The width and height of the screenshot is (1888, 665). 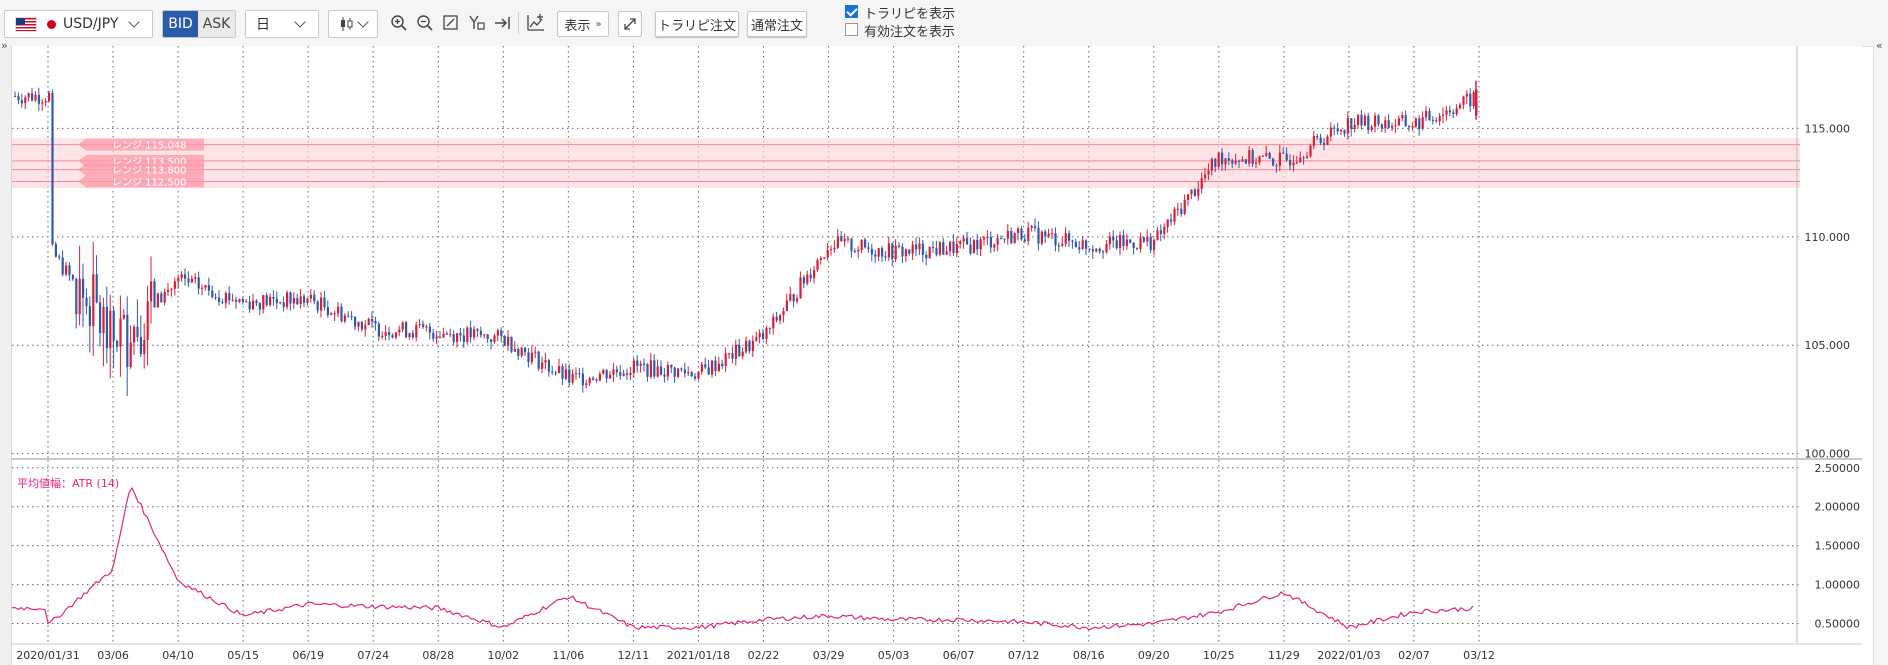 I want to click on range-zone, so click(x=906, y=163).